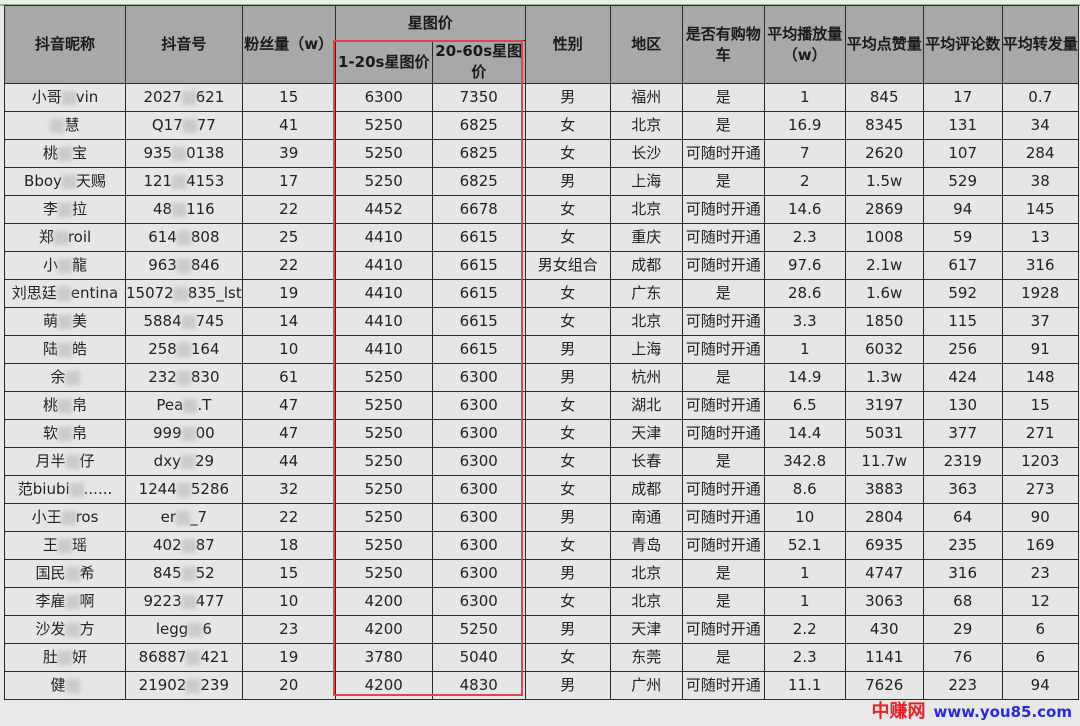  I want to click on text-suffix: 835_lst, so click(214, 293).